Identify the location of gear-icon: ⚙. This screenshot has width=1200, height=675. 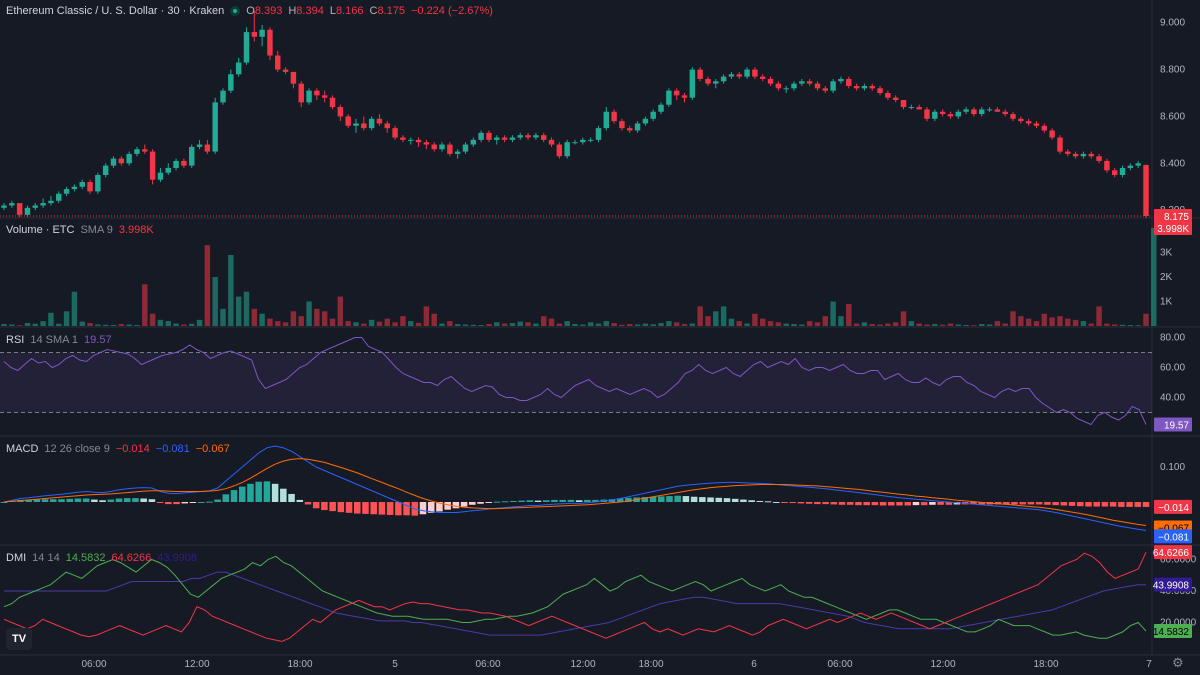
(1178, 662).